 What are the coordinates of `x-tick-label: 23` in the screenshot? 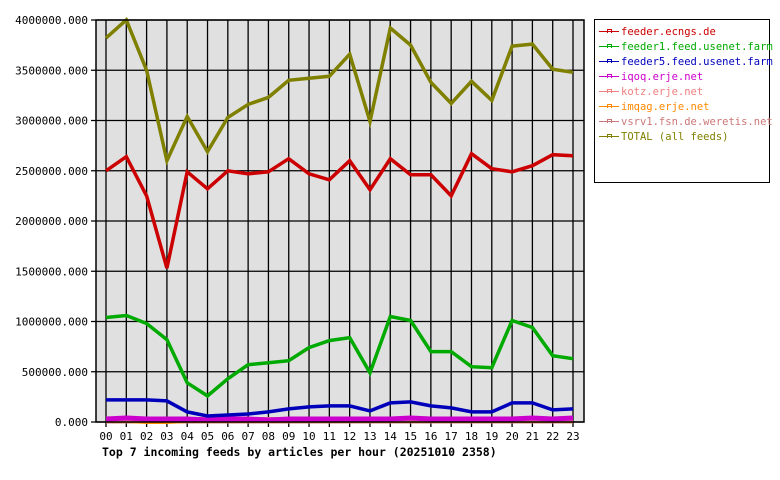 It's located at (572, 436).